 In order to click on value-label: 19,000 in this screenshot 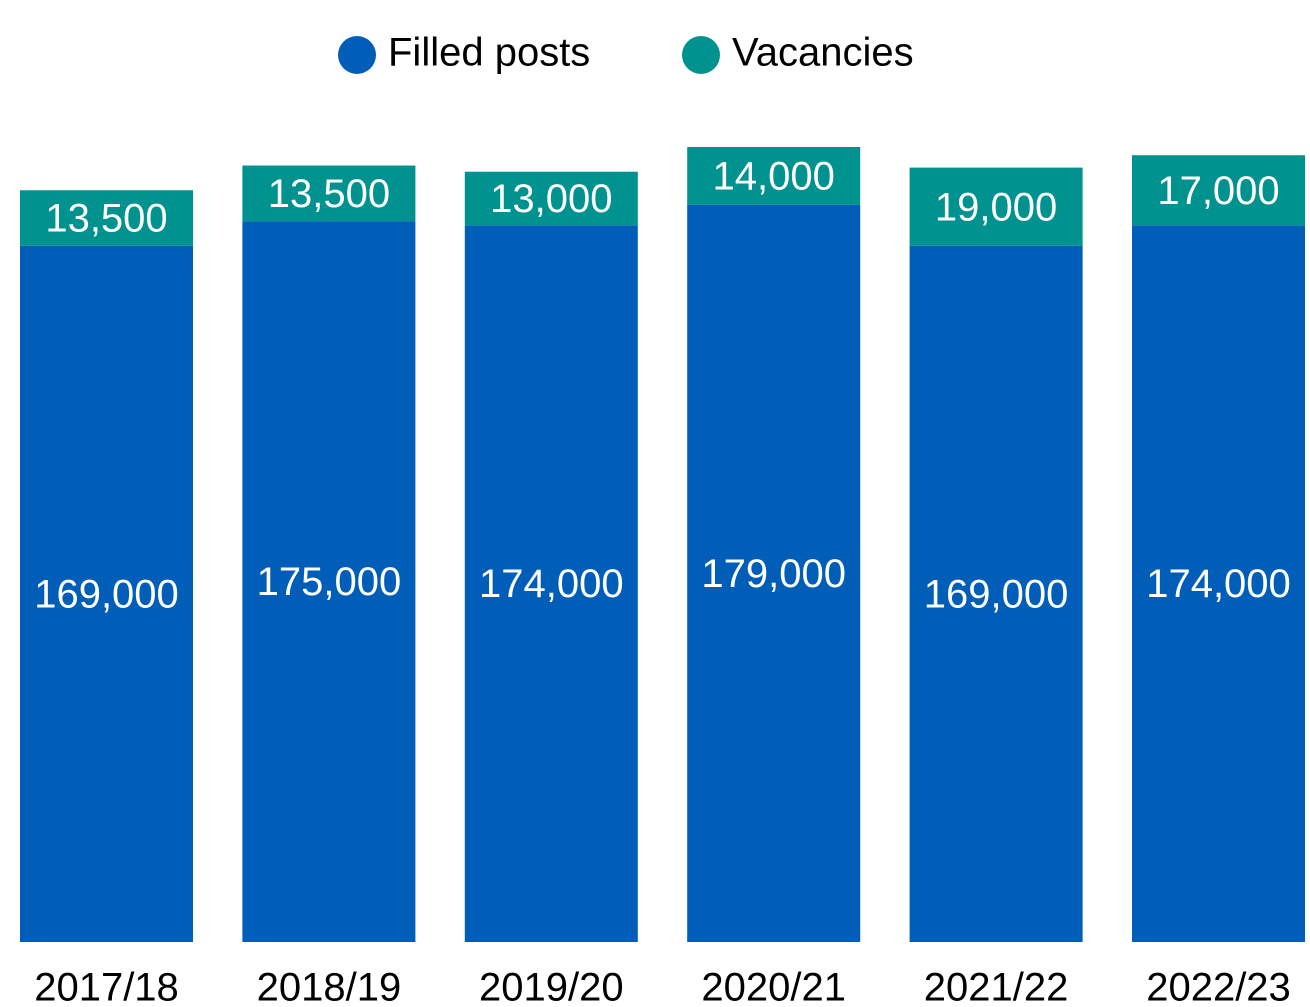, I will do `click(996, 207)`.